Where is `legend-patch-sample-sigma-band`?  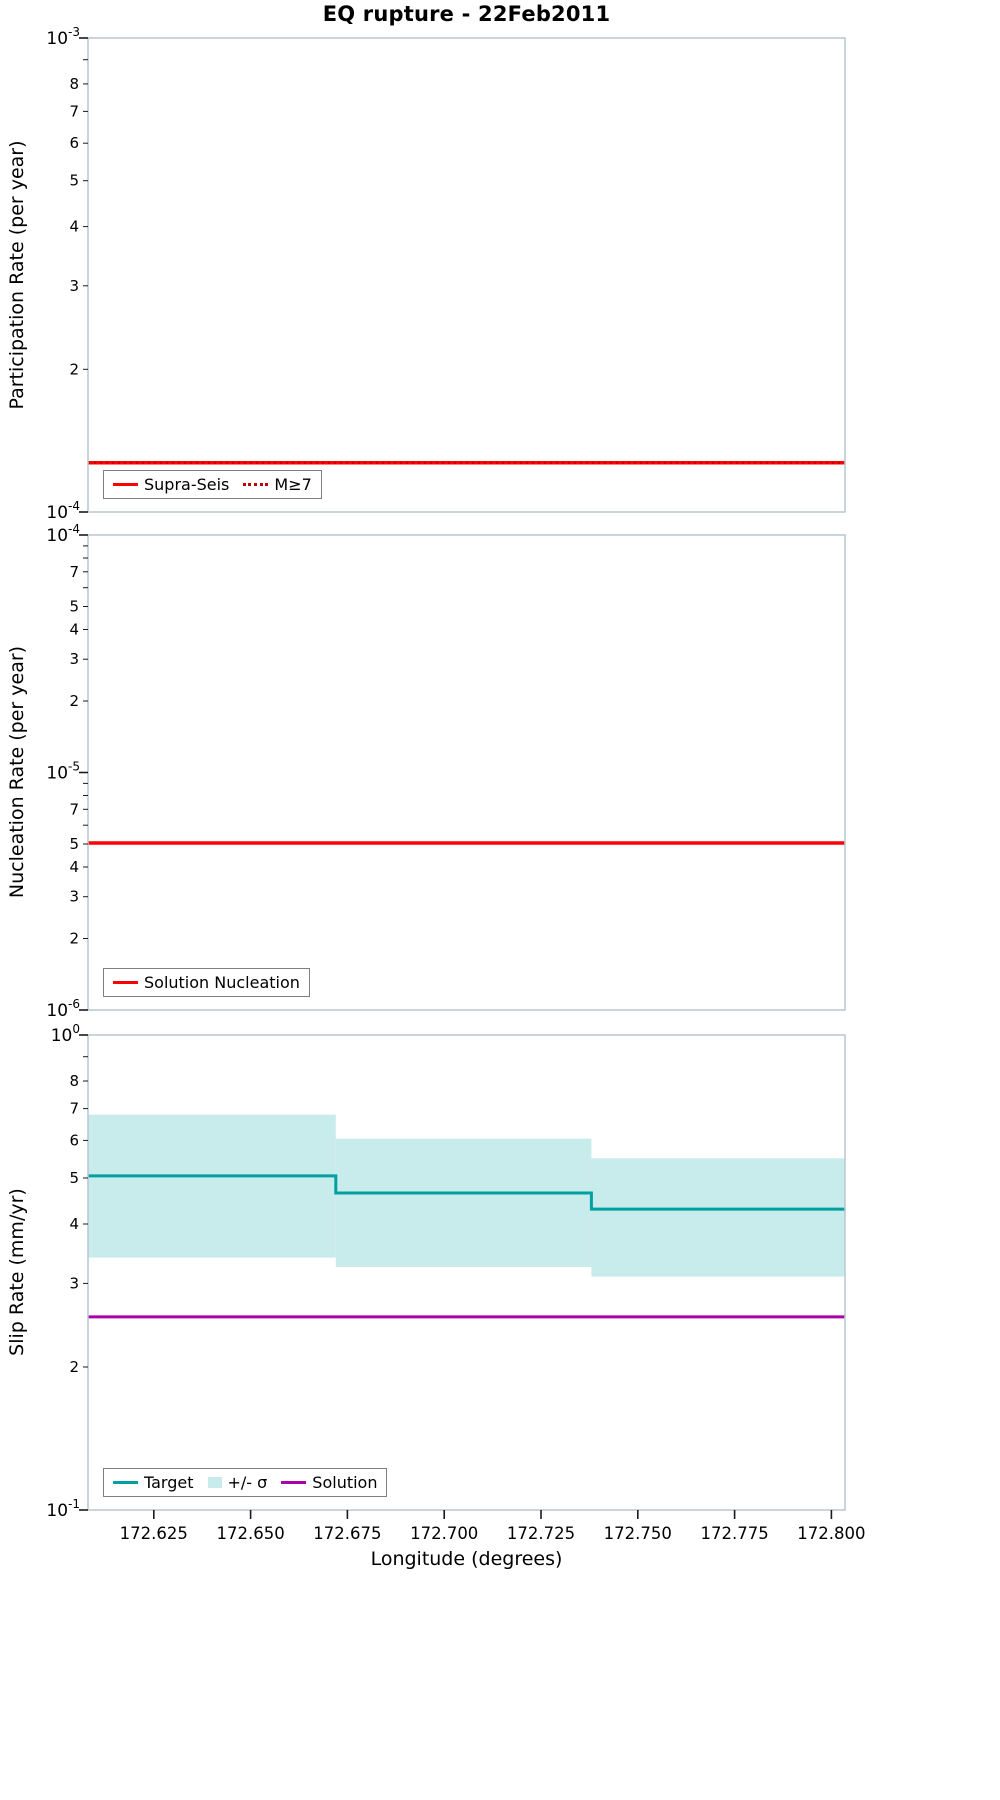
legend-patch-sample-sigma-band is located at coordinates (214, 1482).